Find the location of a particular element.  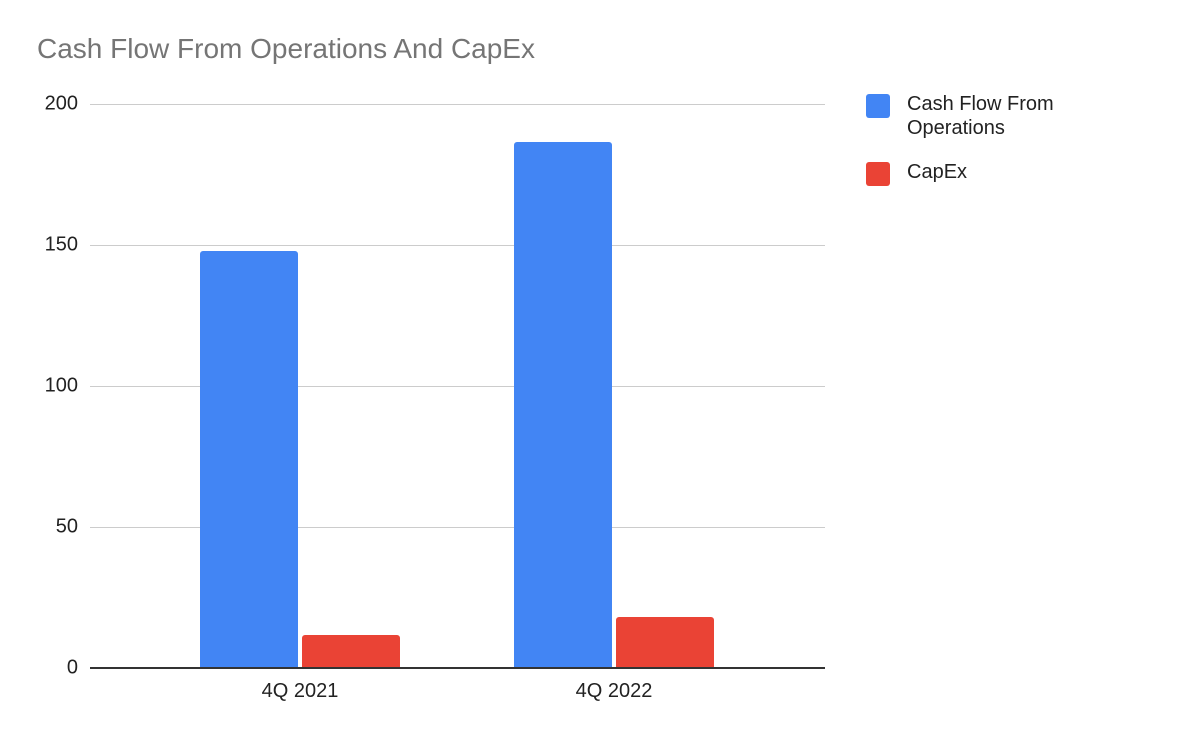

chart-title: Cash Flow From Operations And CapEx is located at coordinates (286, 48).